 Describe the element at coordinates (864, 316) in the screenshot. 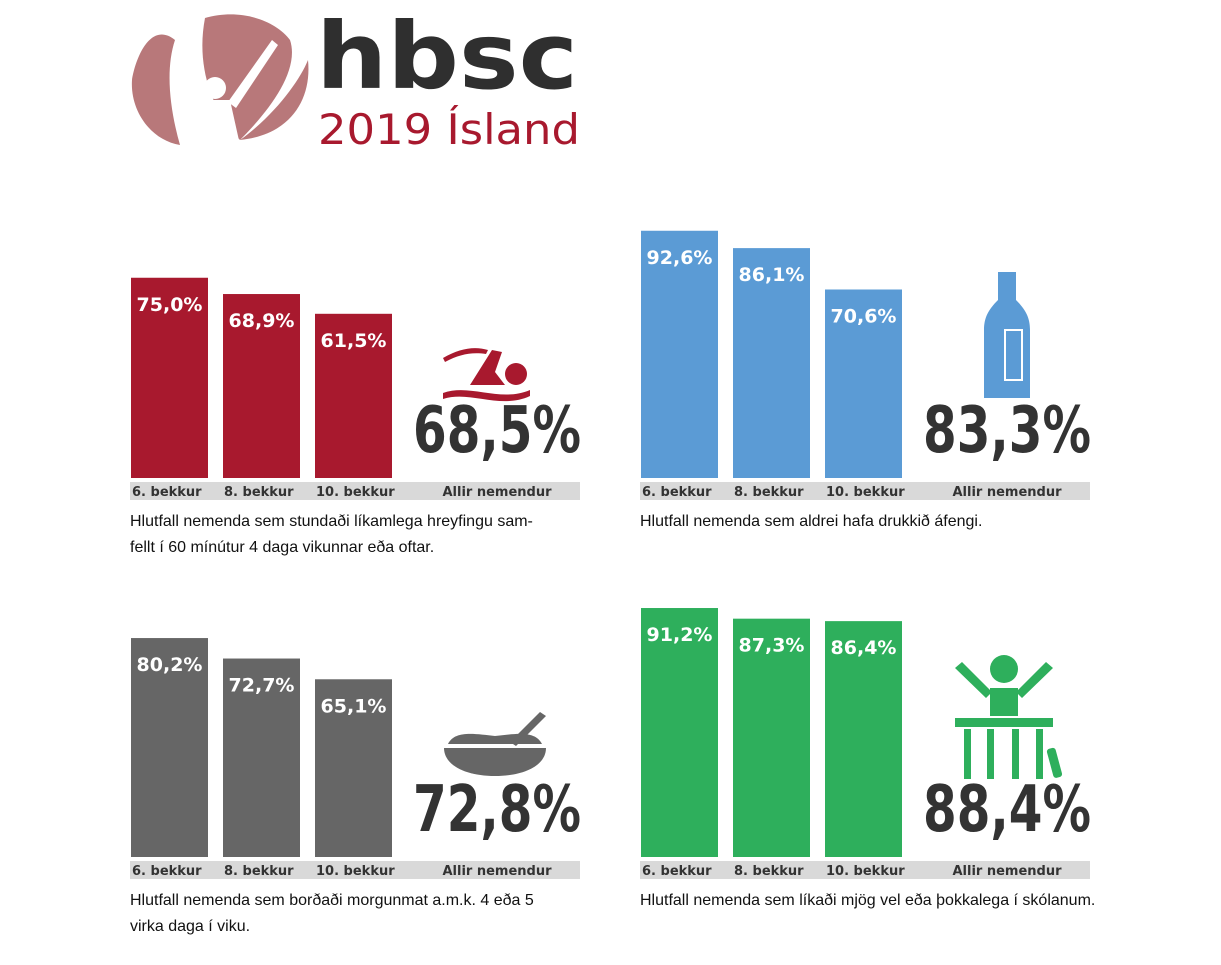

I see `value-label: 70,6%` at that location.